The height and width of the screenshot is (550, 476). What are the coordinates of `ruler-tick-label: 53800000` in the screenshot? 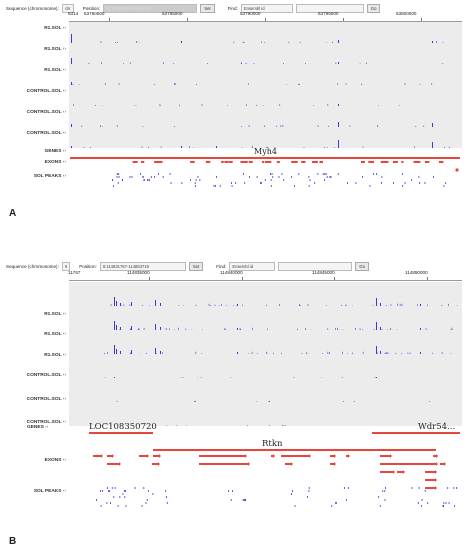 It's located at (406, 13).